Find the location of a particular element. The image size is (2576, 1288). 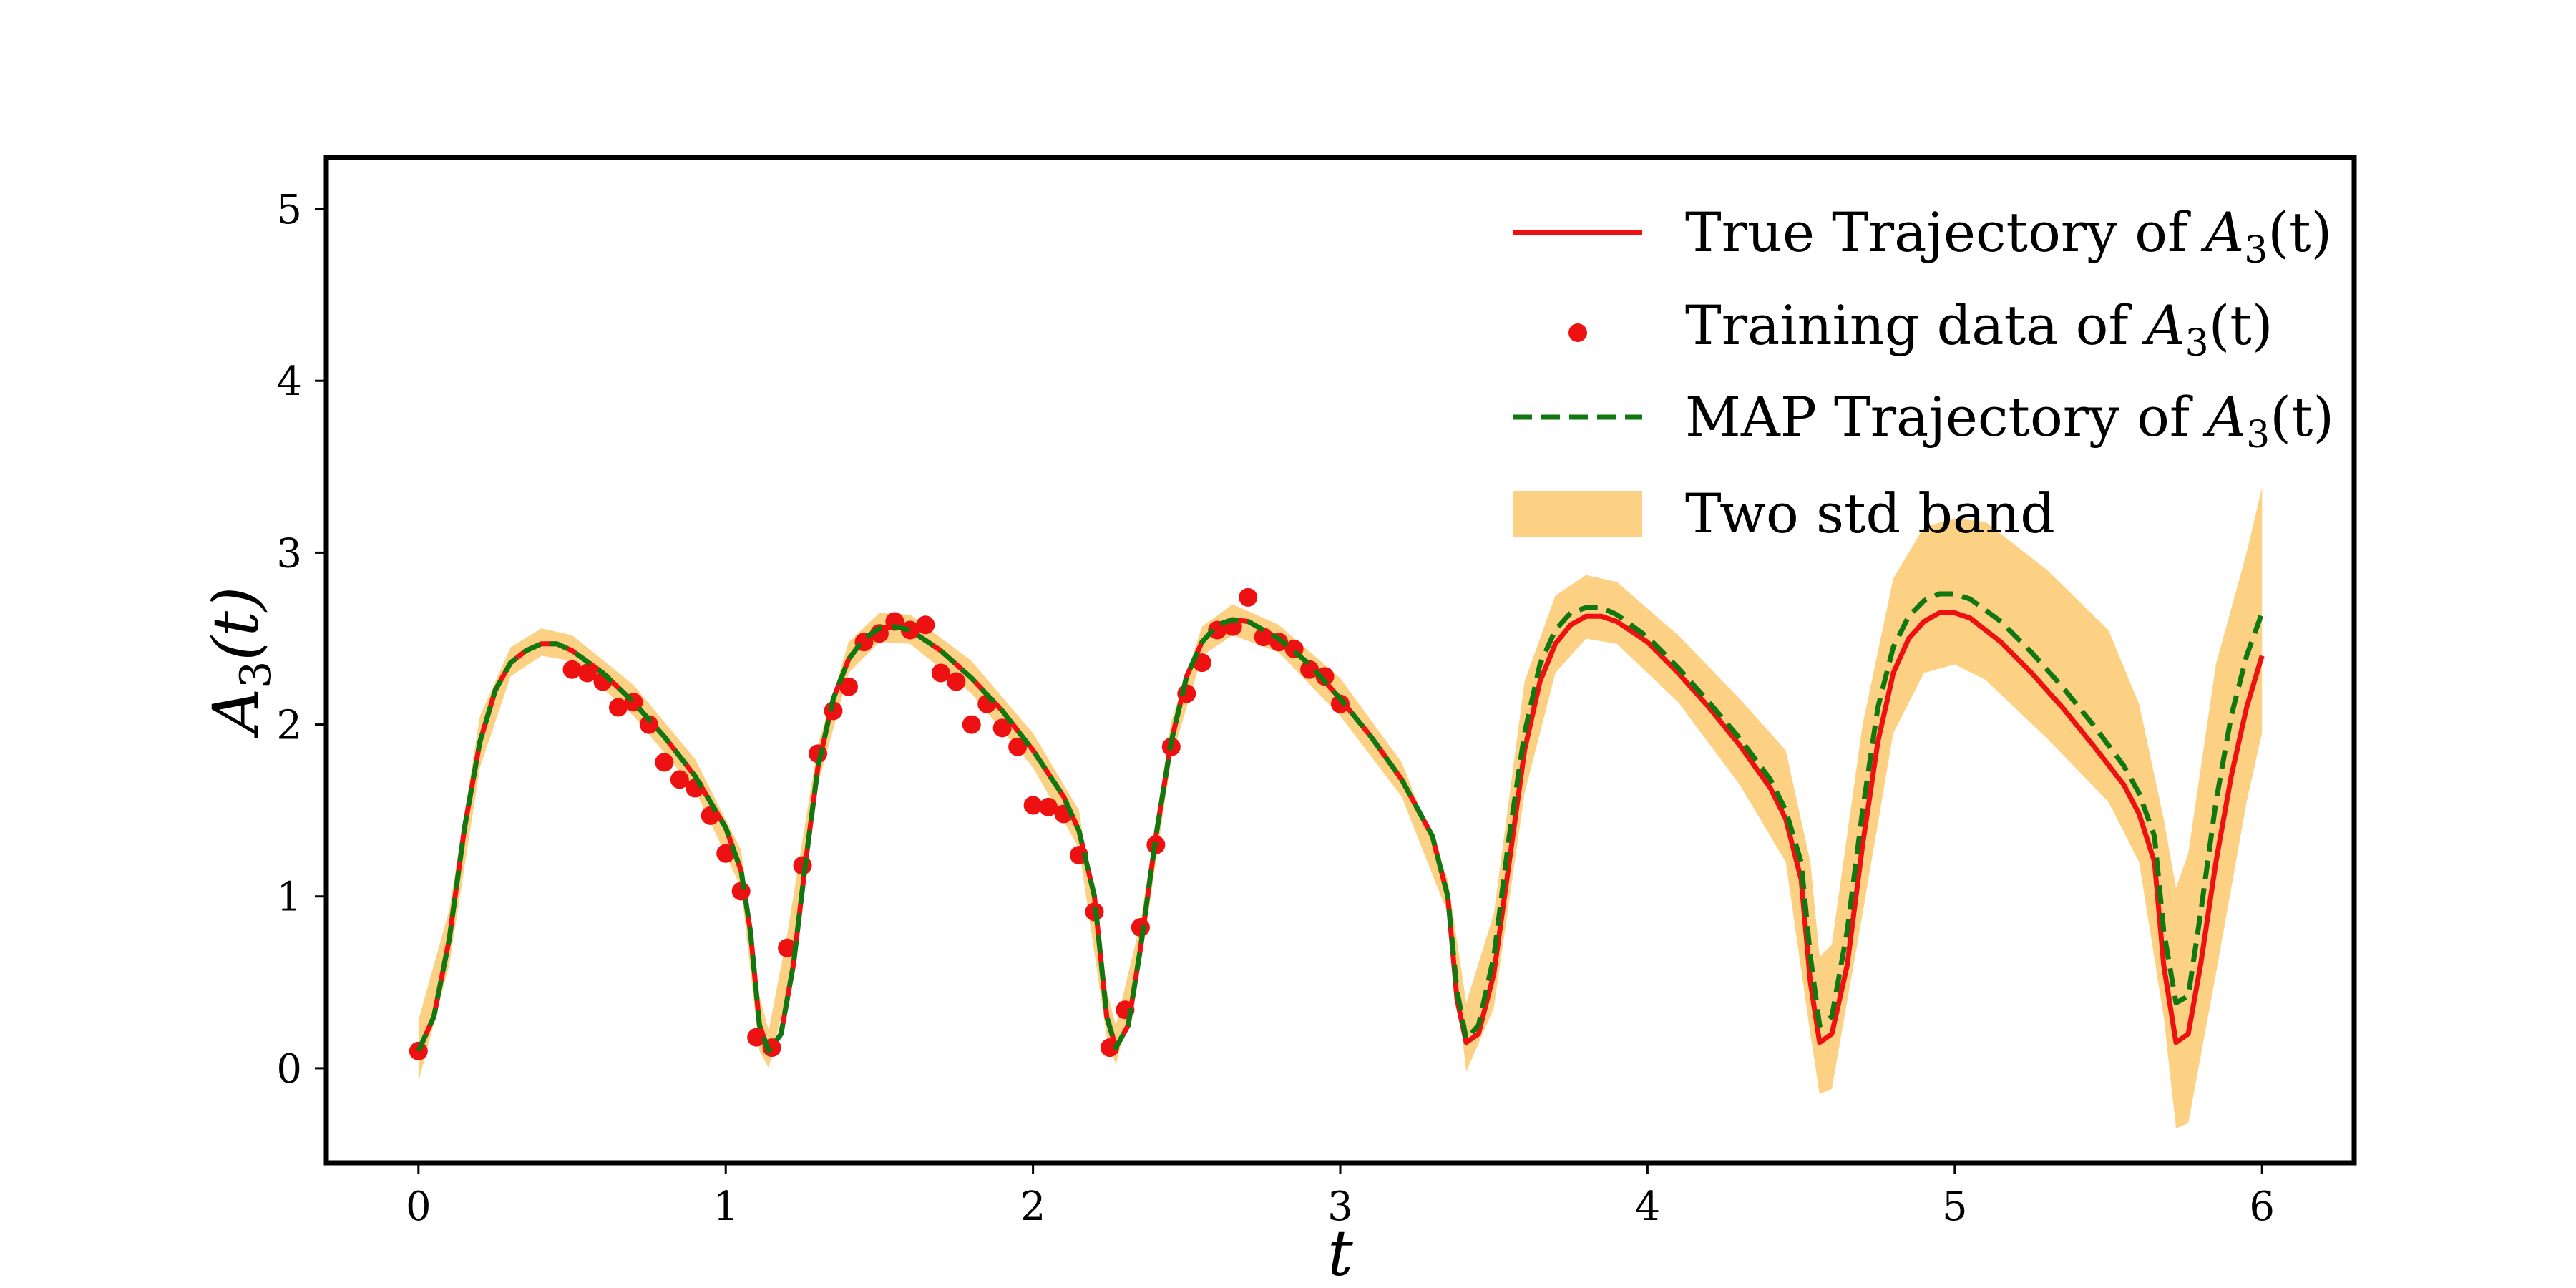

y-tick-label: 4 is located at coordinates (289, 381).